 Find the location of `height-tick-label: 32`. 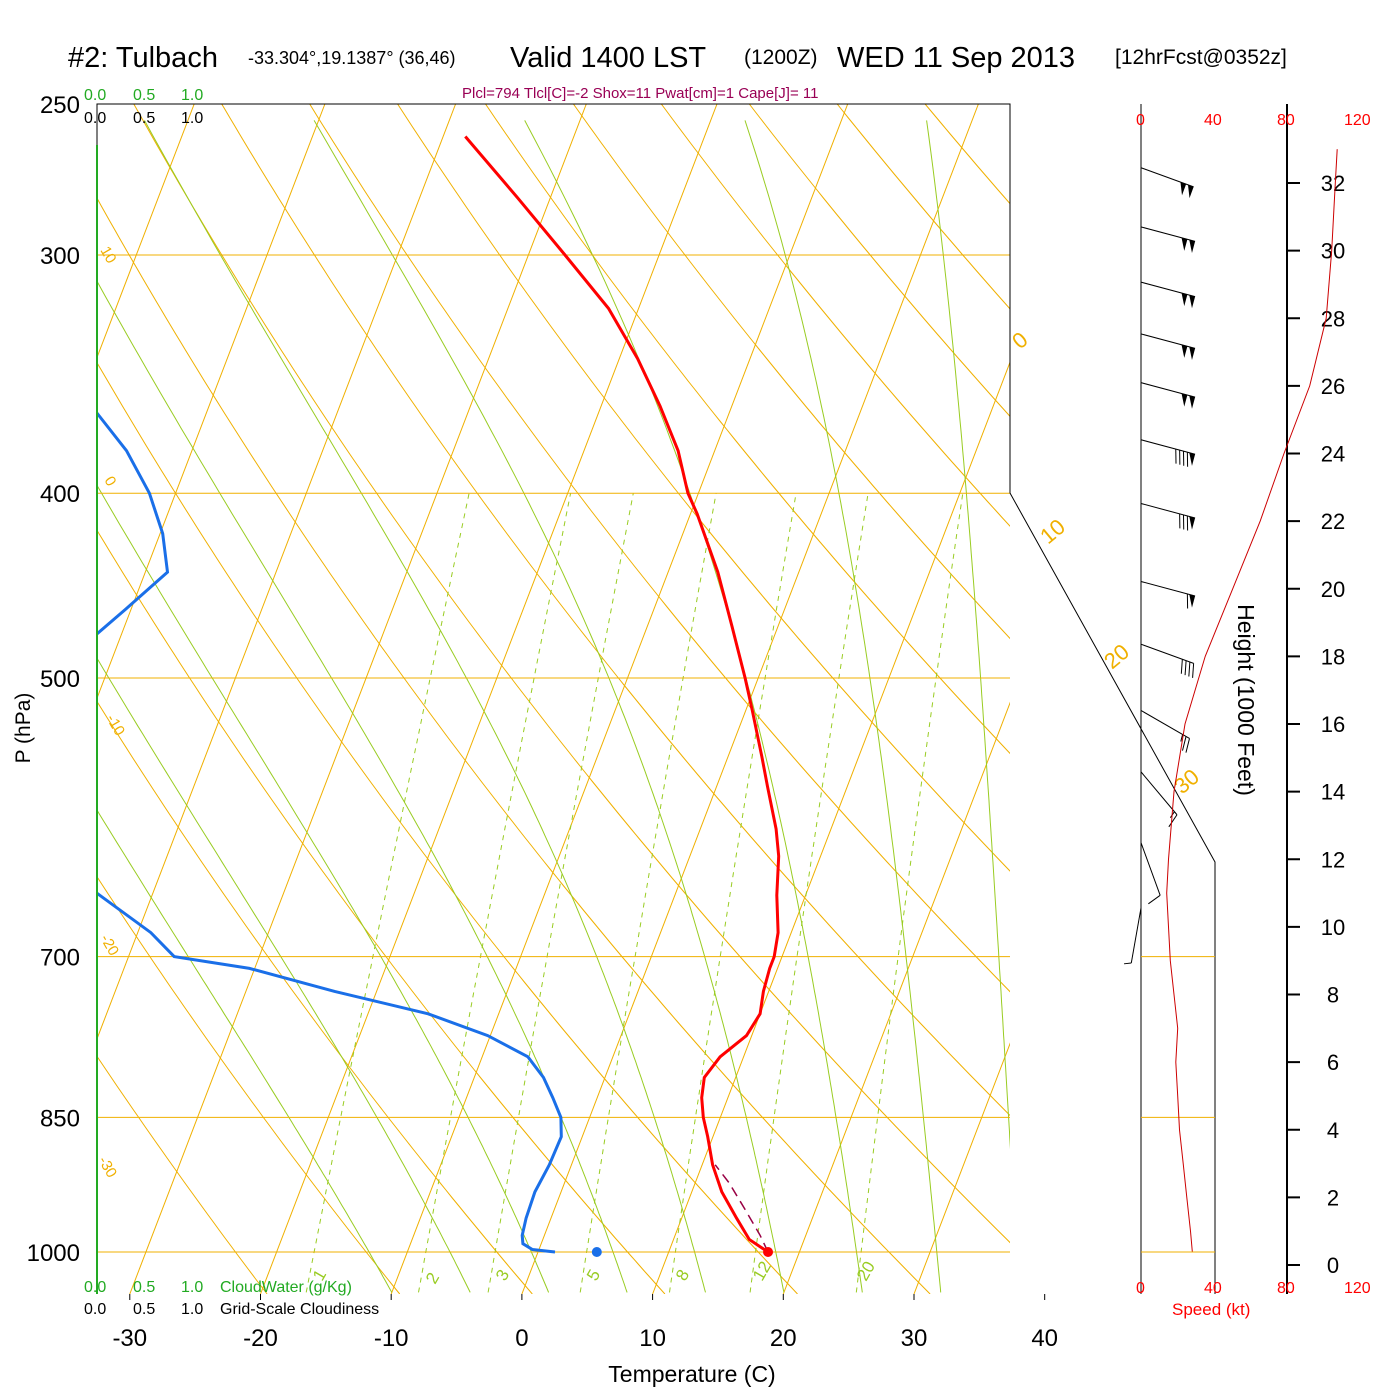

height-tick-label: 32 is located at coordinates (1333, 183).